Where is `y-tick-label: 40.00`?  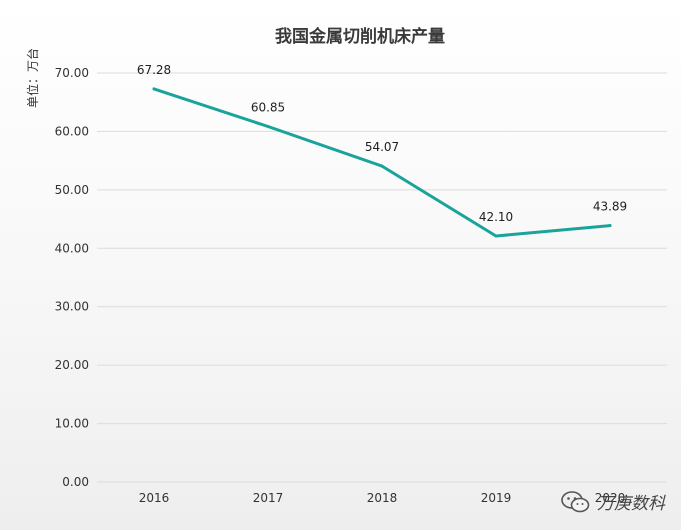 y-tick-label: 40.00 is located at coordinates (72, 248).